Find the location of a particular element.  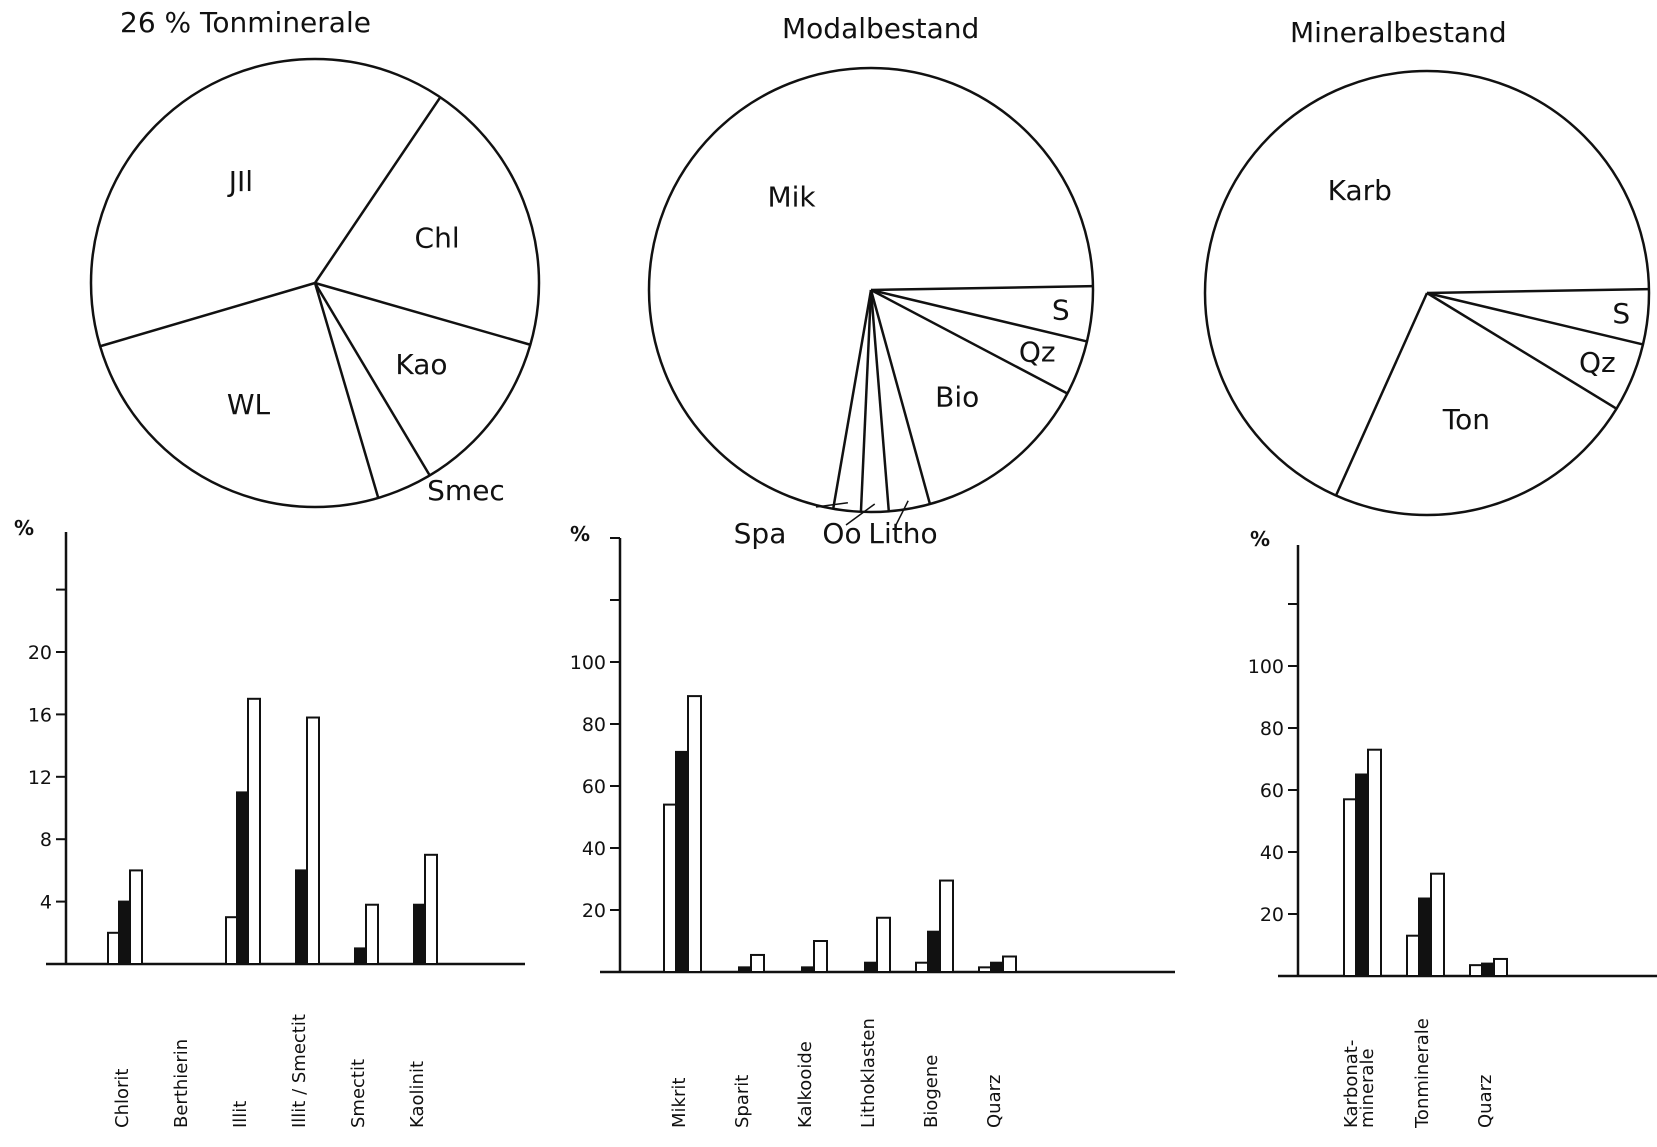

y-tick-label: 16 is located at coordinates (40, 715).